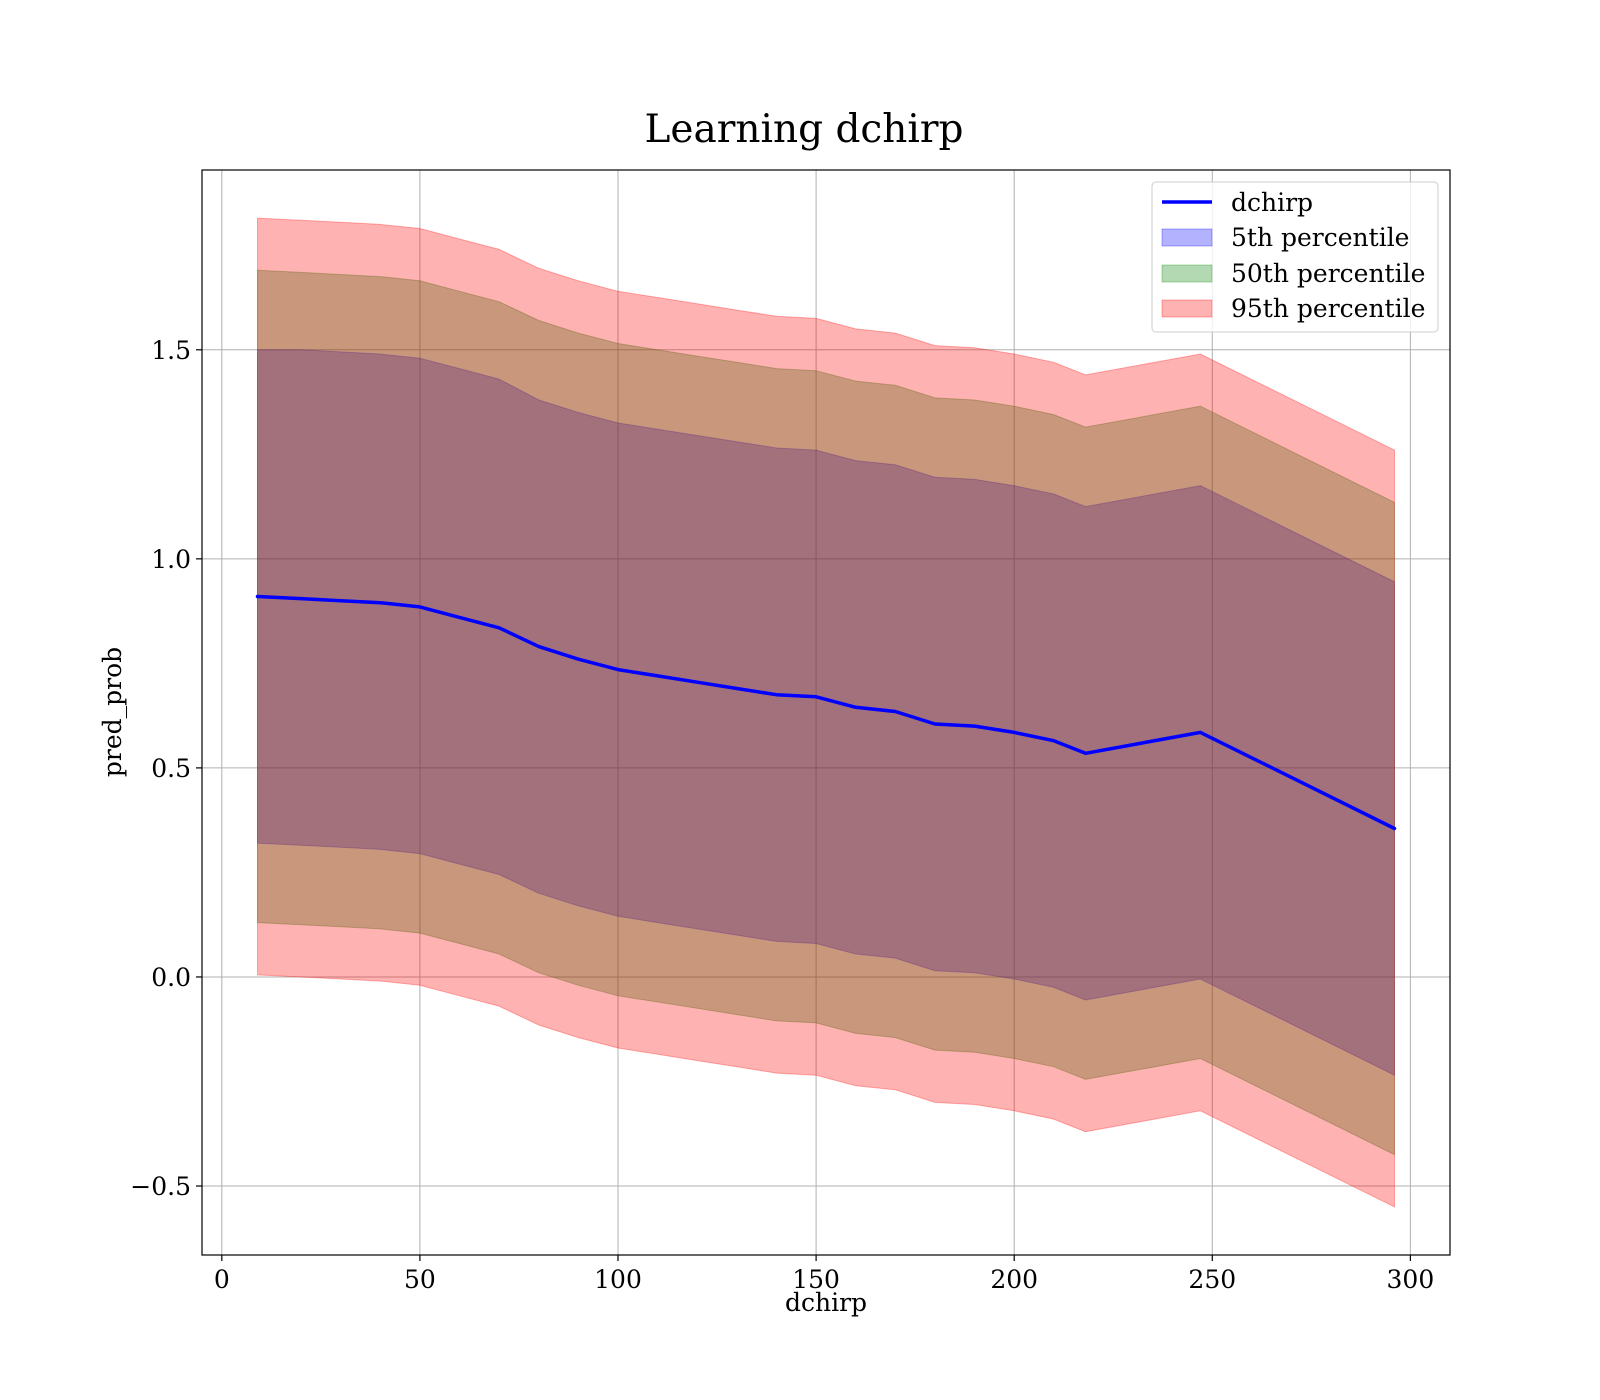  What do you see at coordinates (804, 129) in the screenshot?
I see `chart-title: Learning dchirp` at bounding box center [804, 129].